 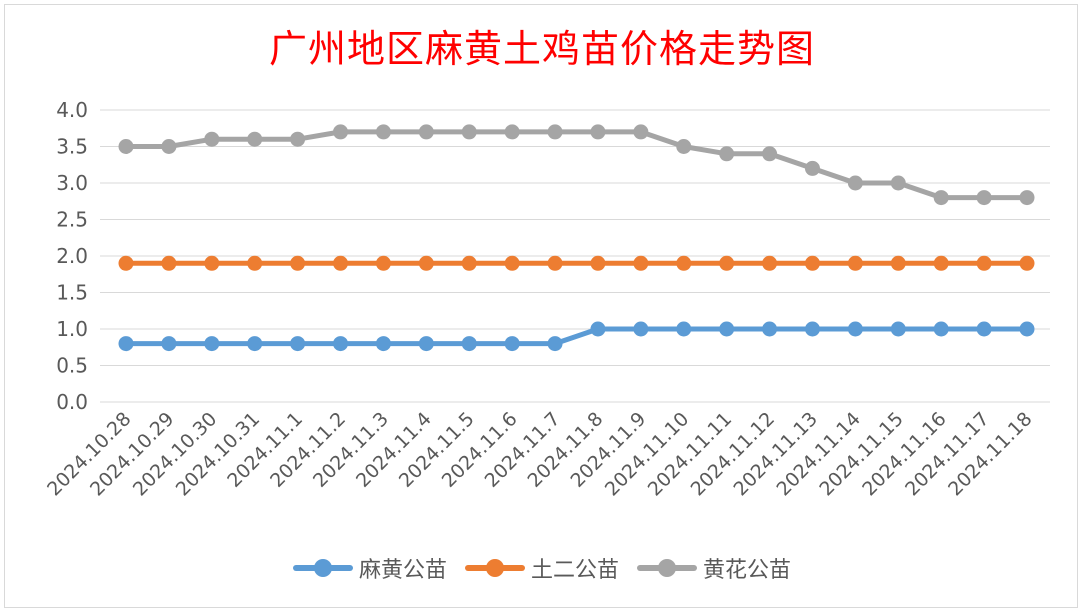 I want to click on y-tick-label: 2.5, so click(x=72, y=220).